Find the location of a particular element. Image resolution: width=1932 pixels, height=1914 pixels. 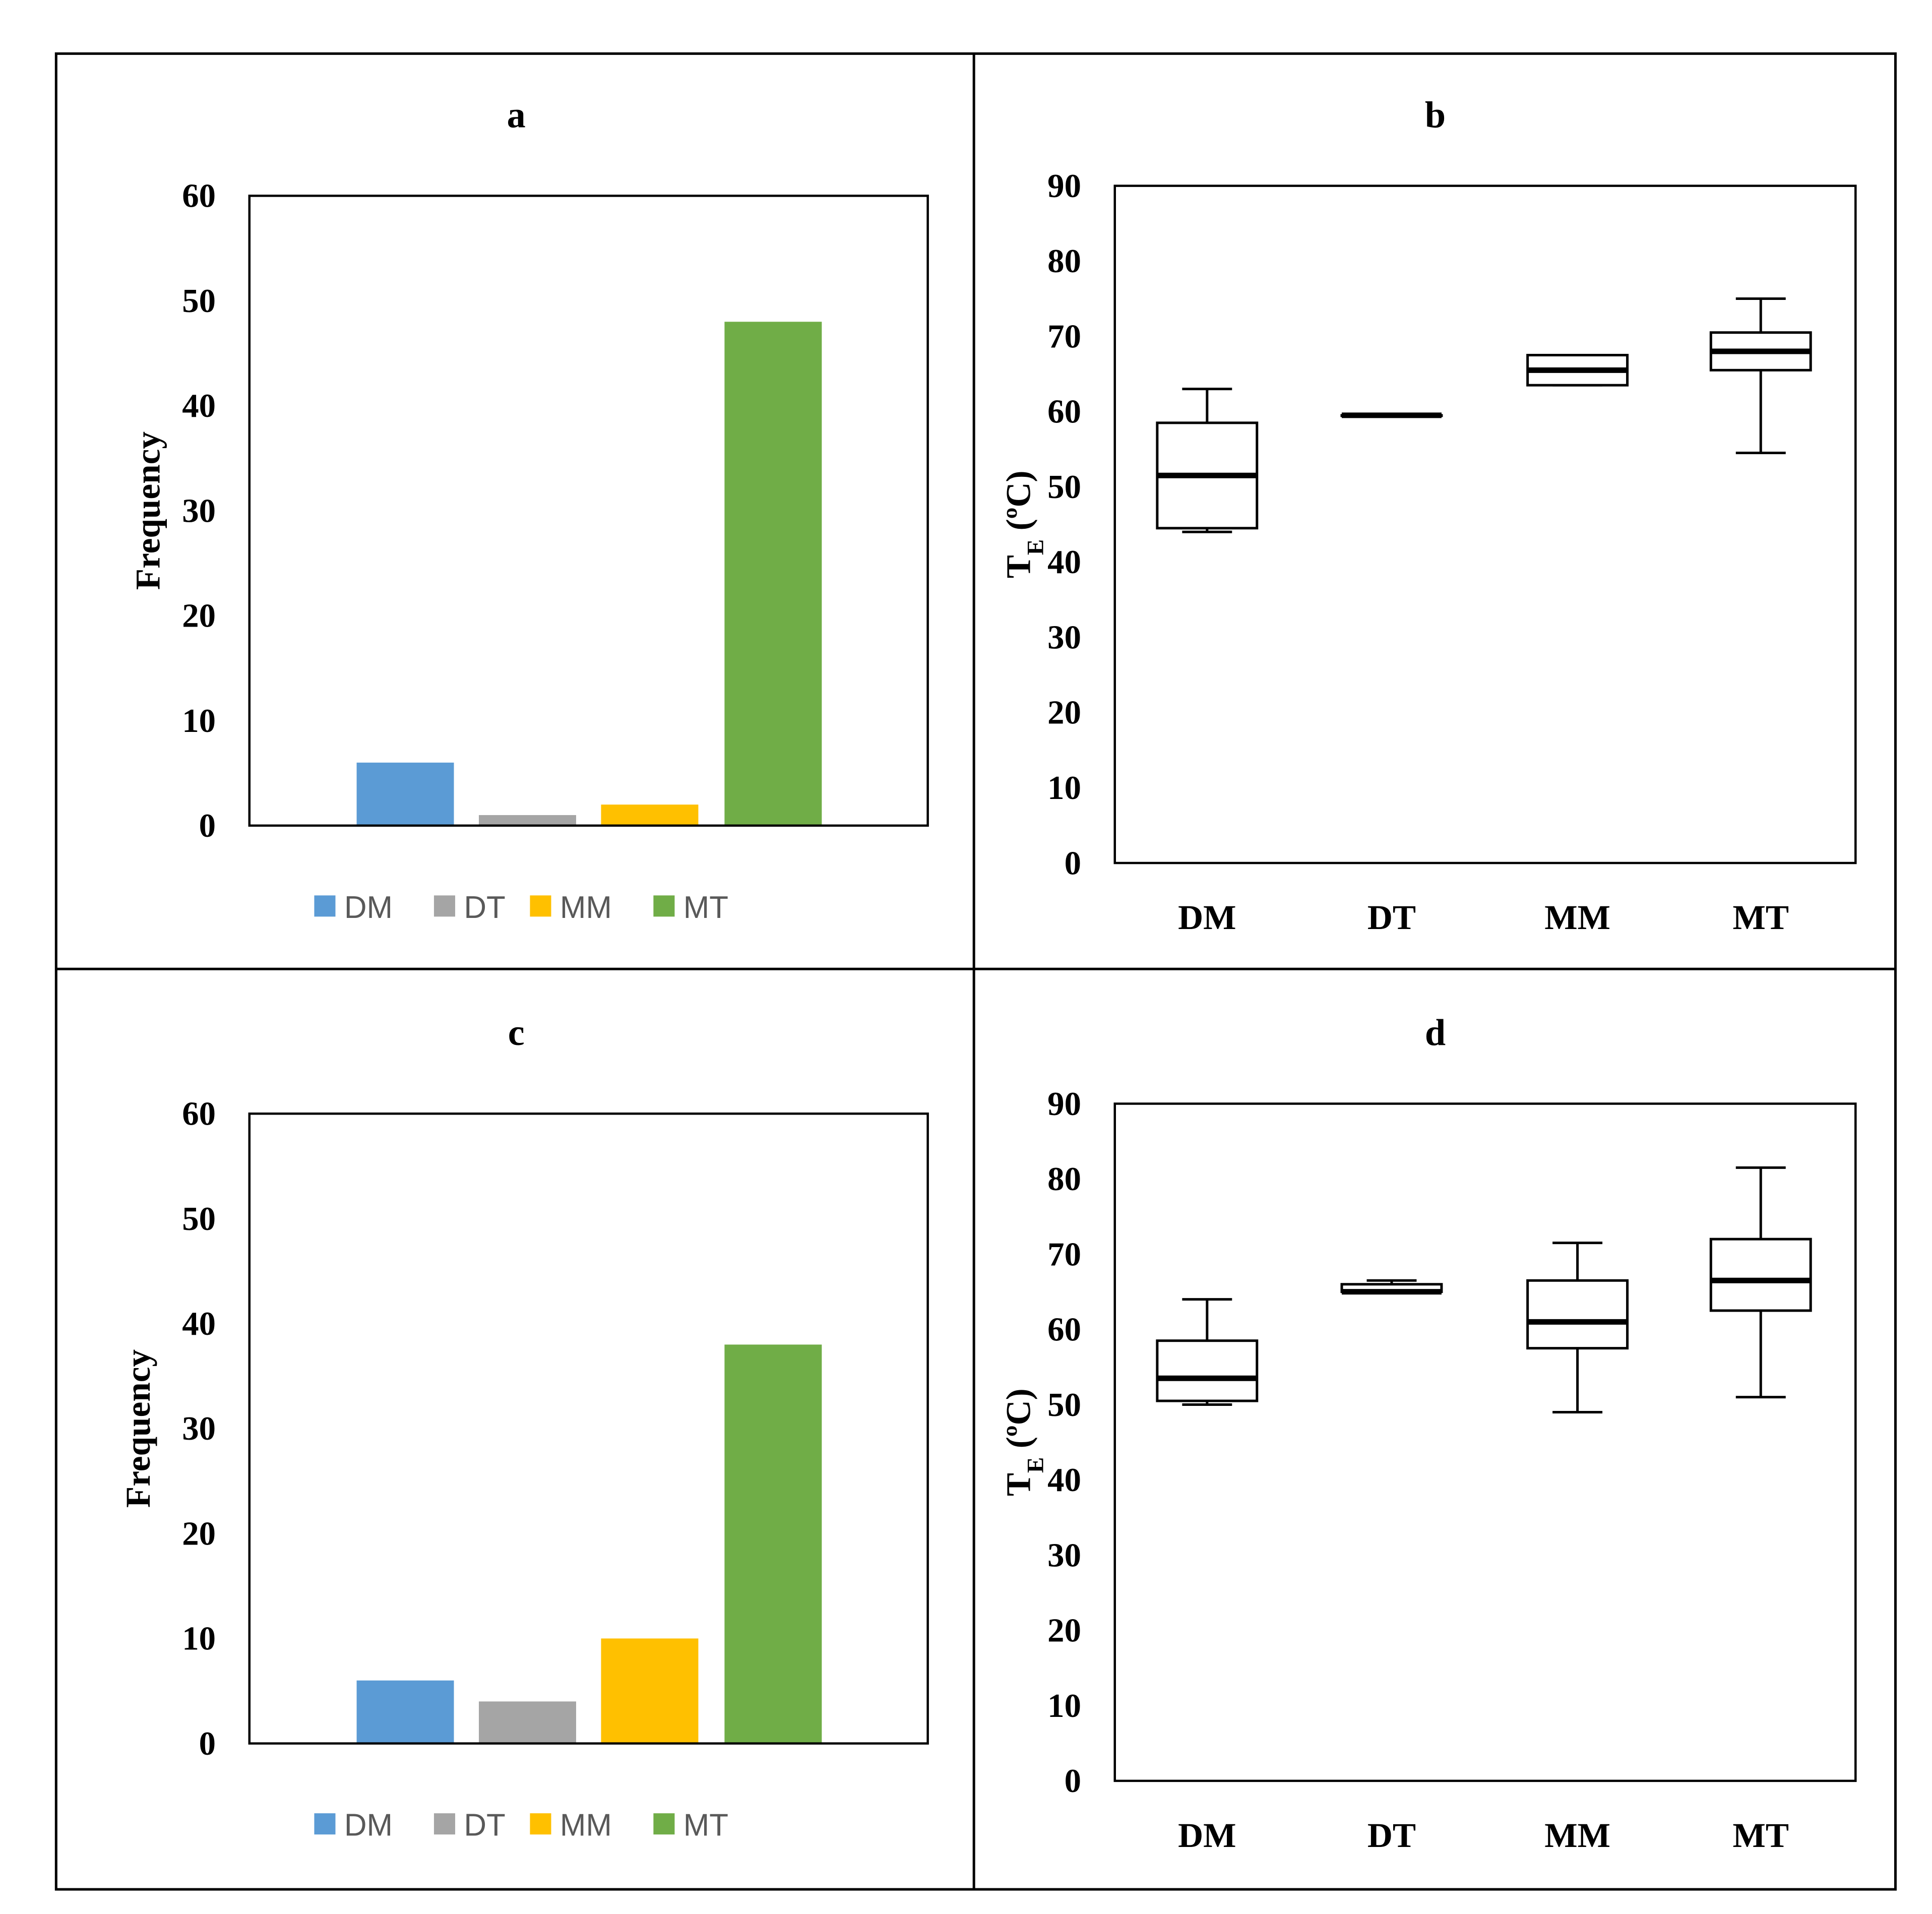

panel-title: d is located at coordinates (1435, 1033).